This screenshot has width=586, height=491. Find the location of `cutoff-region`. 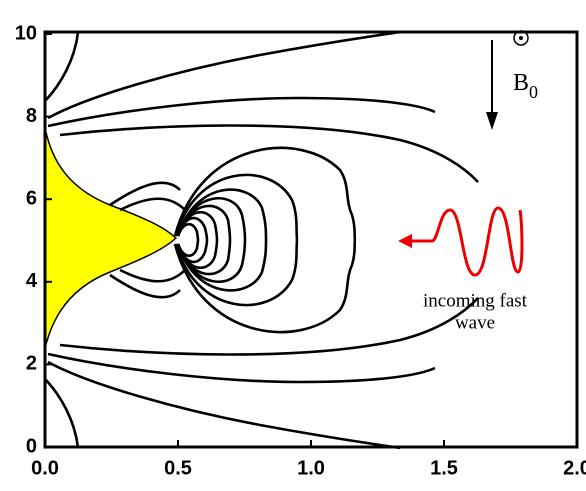

cutoff-region is located at coordinates (111, 238).